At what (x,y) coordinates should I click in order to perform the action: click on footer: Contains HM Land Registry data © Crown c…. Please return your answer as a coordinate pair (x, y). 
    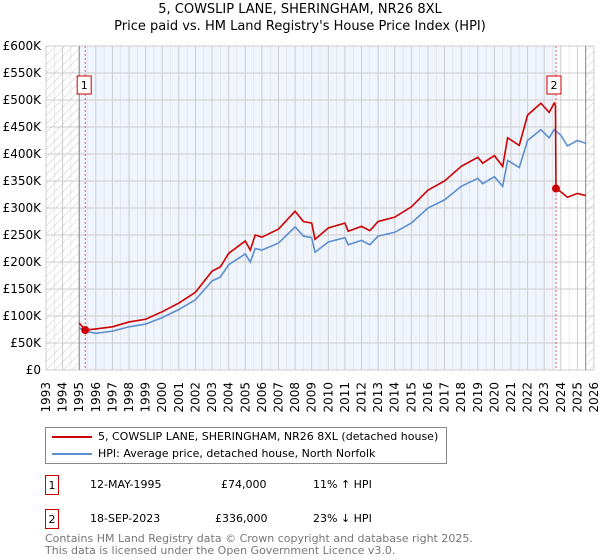
    Looking at the image, I should click on (259, 545).